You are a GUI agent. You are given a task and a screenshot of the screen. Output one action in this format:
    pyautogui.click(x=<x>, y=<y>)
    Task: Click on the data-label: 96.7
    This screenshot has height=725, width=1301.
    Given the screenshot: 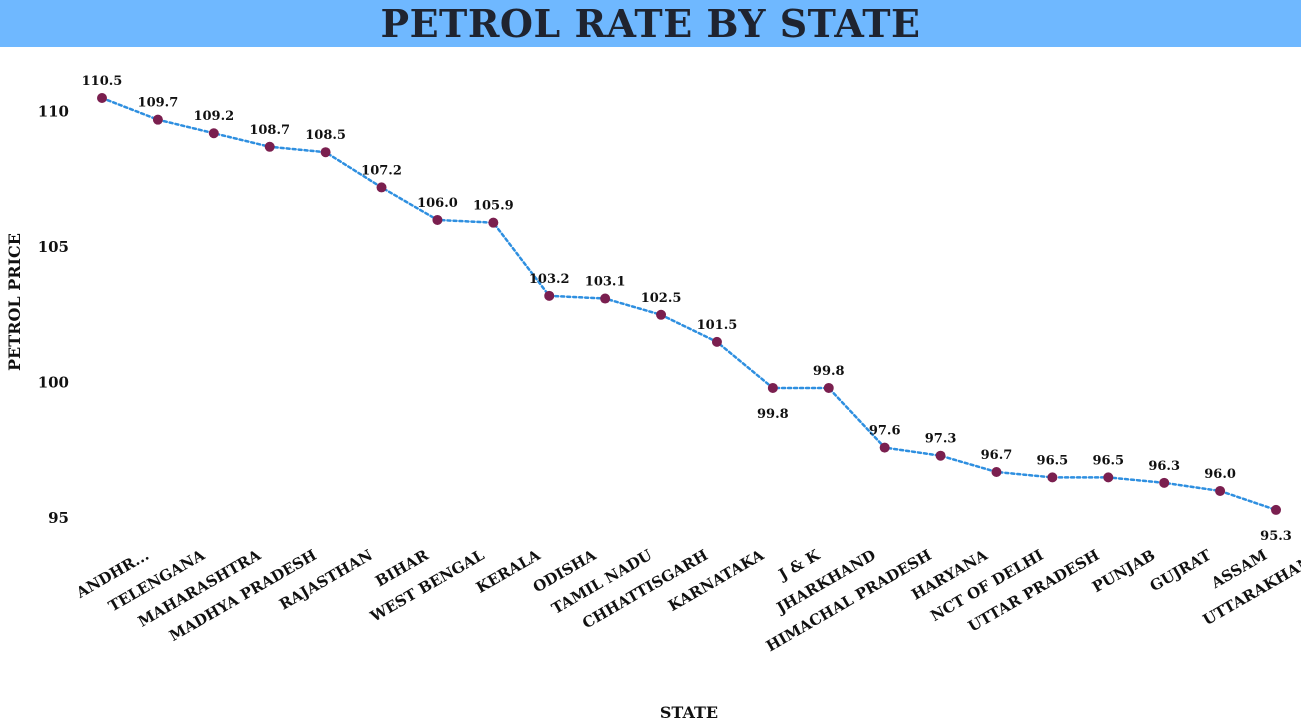 What is the action you would take?
    pyautogui.click(x=997, y=455)
    